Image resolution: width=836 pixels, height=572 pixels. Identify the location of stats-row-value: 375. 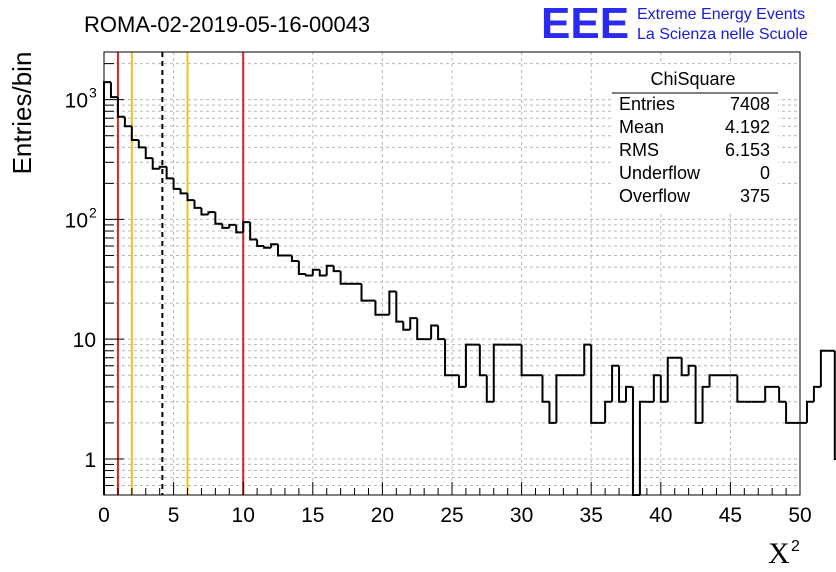
(755, 196).